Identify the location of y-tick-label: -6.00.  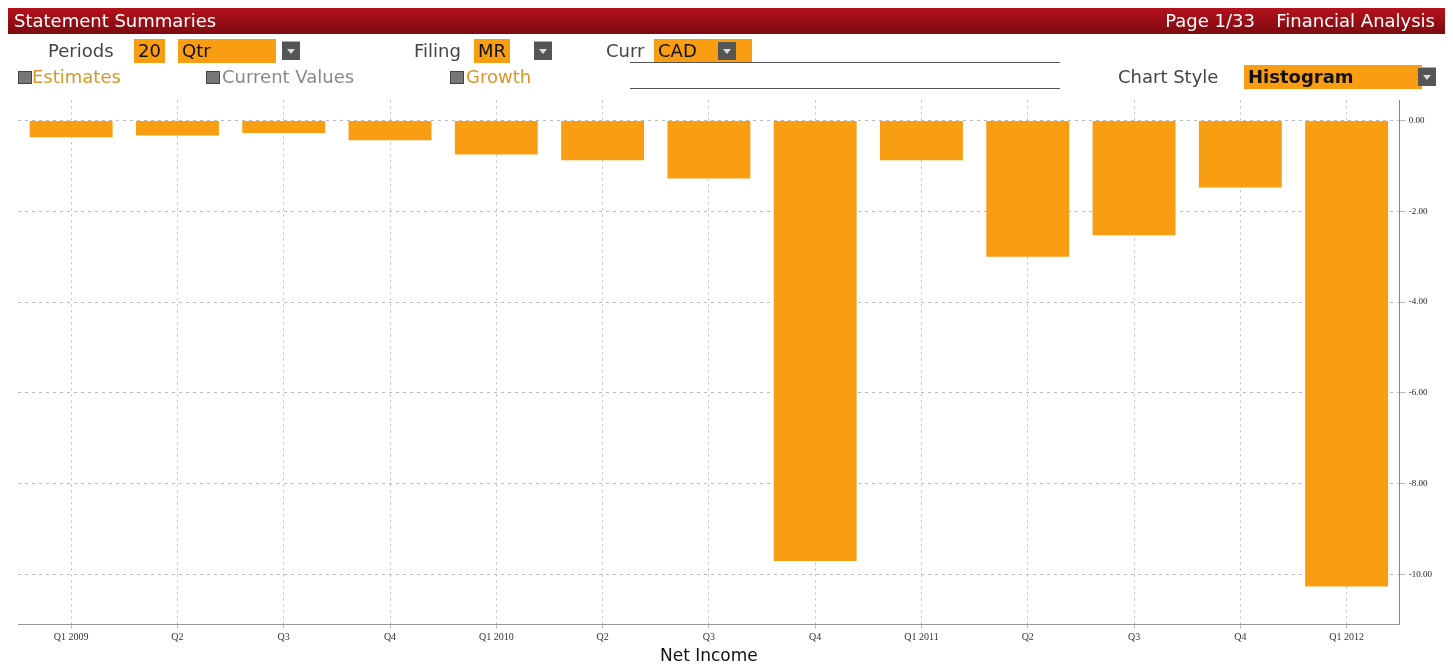
(1418, 392).